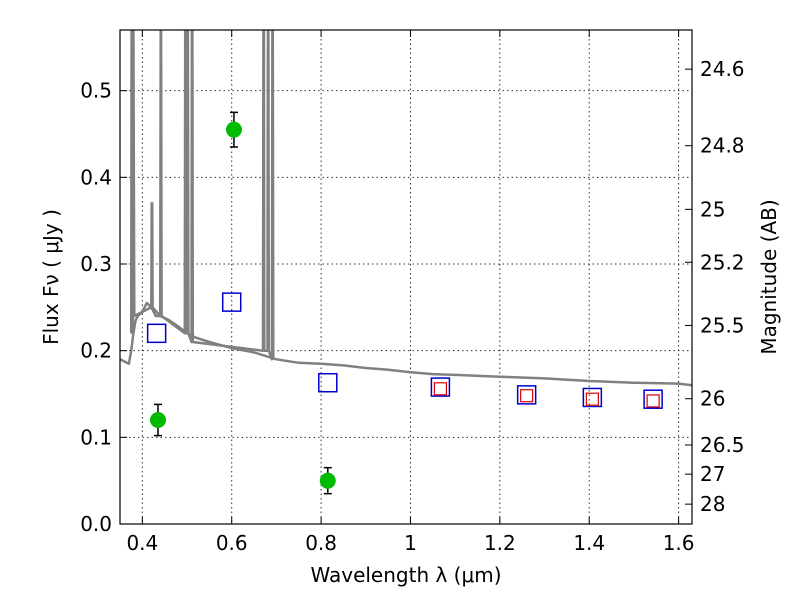 Image resolution: width=800 pixels, height=604 pixels. What do you see at coordinates (202, 195) in the screenshot?
I see `spectrum-line` at bounding box center [202, 195].